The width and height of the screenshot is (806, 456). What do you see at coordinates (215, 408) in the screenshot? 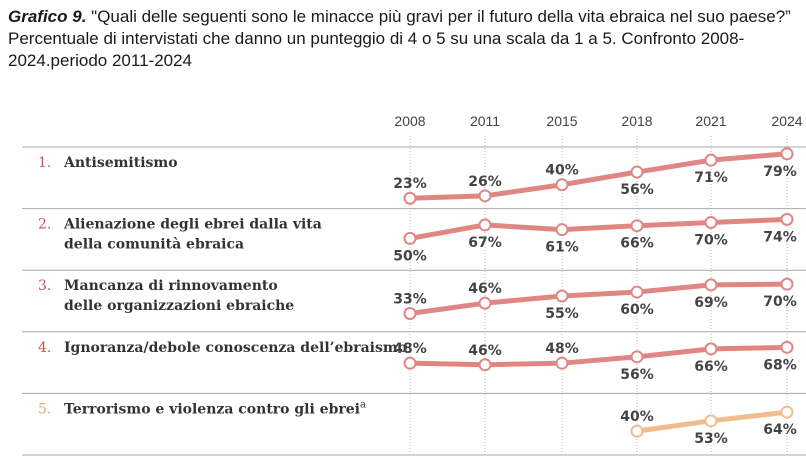
I see `row-label: Terrorismo e violenza contro gli ebreia` at bounding box center [215, 408].